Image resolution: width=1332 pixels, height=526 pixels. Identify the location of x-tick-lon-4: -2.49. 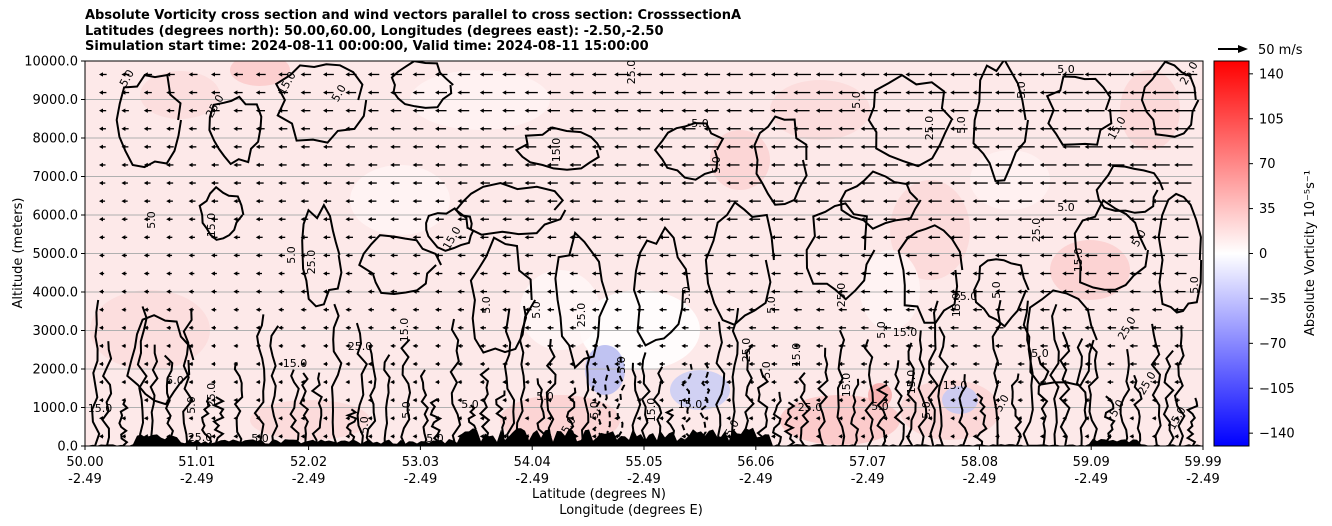
(532, 479).